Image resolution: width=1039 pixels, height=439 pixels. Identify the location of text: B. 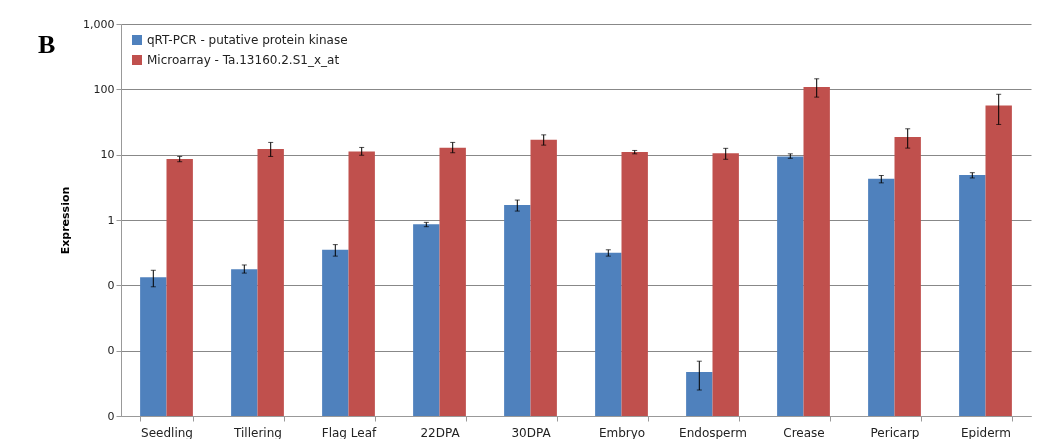
(47, 45).